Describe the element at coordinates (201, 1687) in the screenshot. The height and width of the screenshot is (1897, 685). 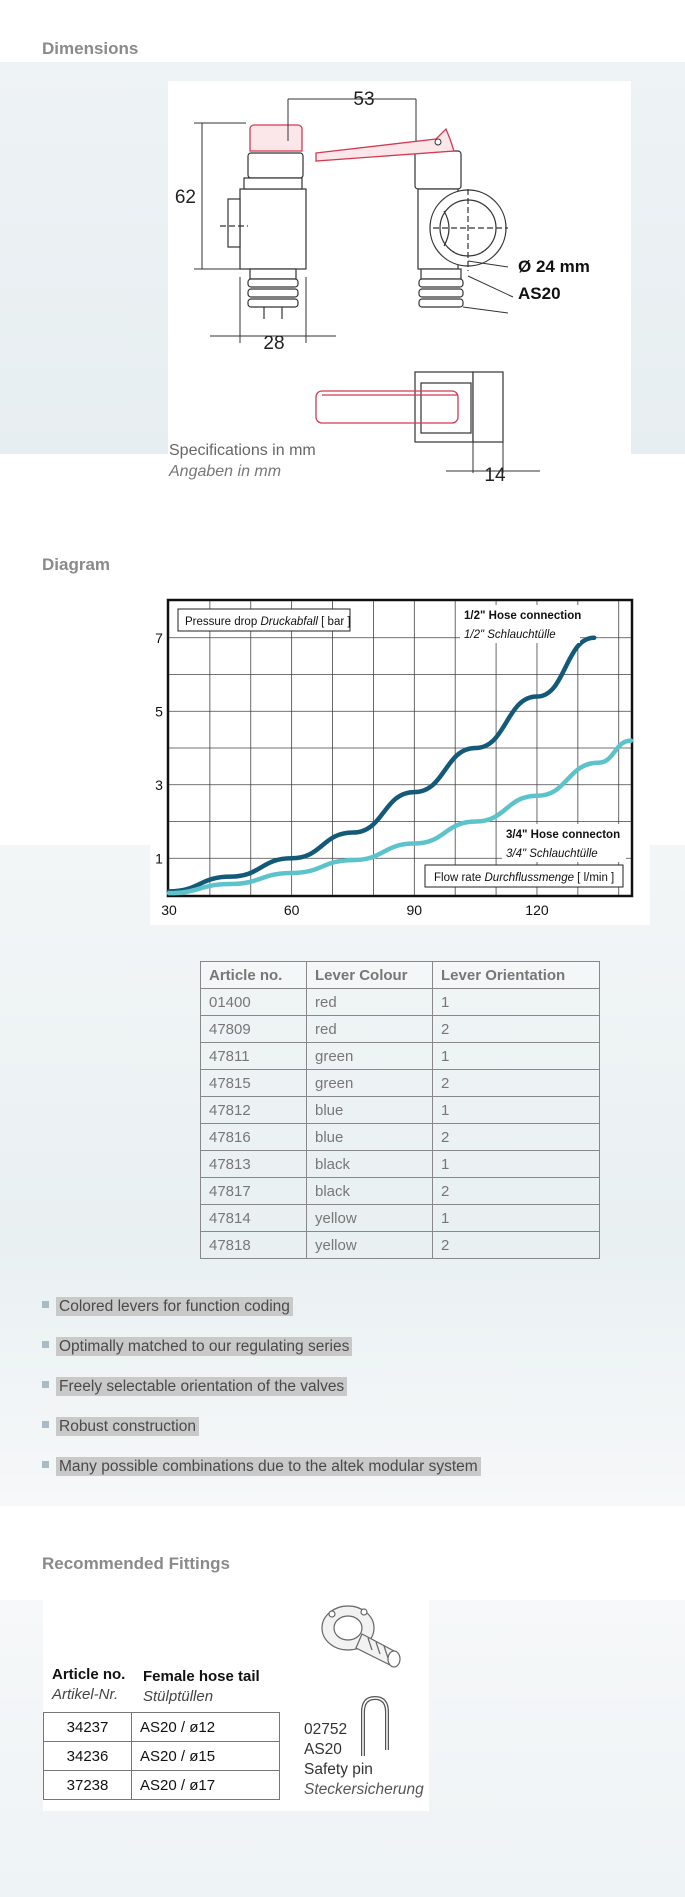
I see `fittings-col2-heading: Female hose tail Stülptüllen` at that location.